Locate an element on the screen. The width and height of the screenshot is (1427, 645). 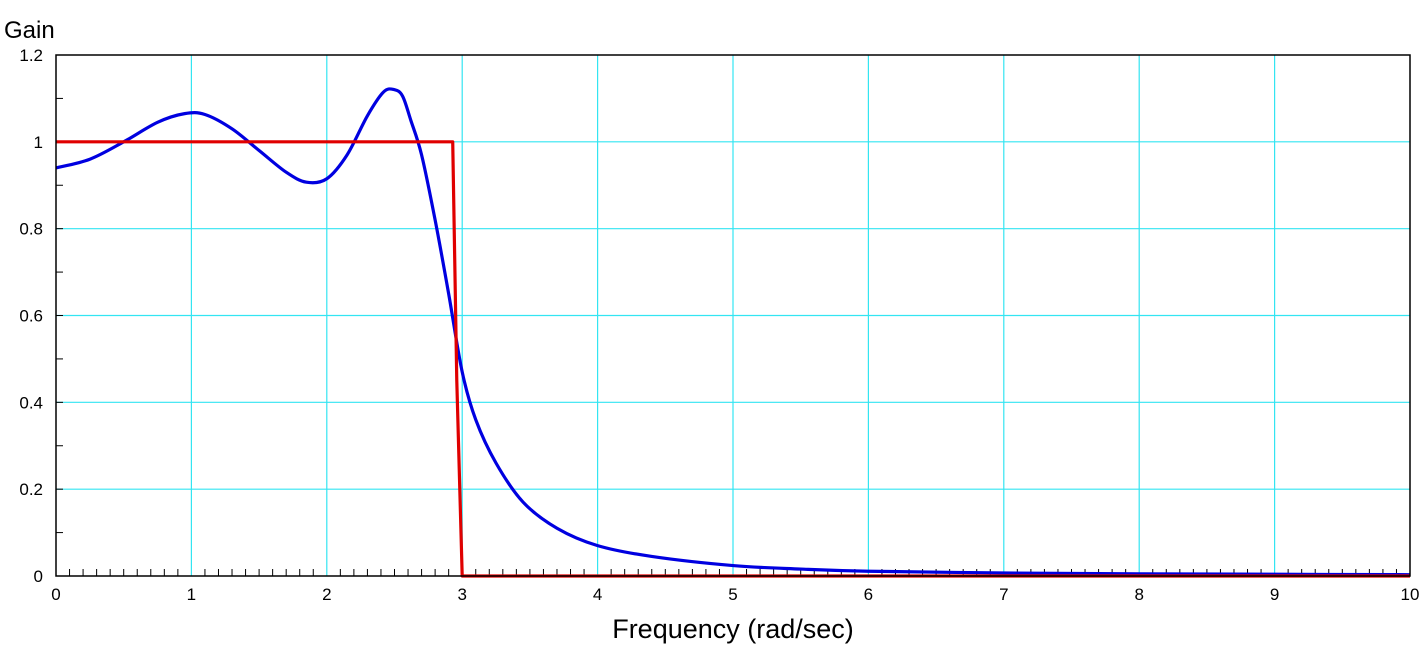
x-tick-label-10: 10 is located at coordinates (1410, 594).